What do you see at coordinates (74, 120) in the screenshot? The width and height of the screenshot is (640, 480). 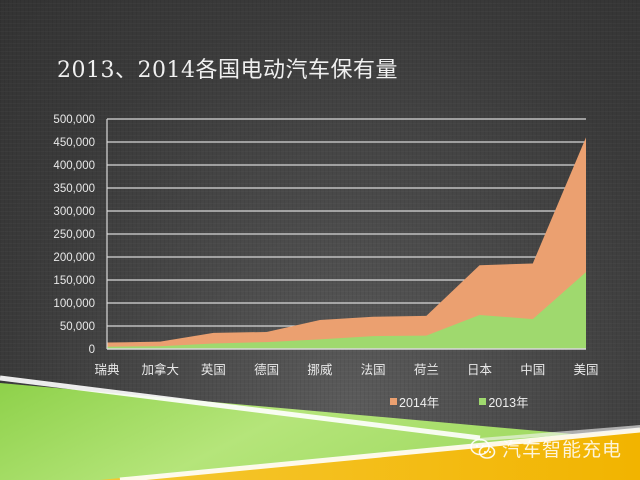 I see `y-tick-label: 500,000` at bounding box center [74, 120].